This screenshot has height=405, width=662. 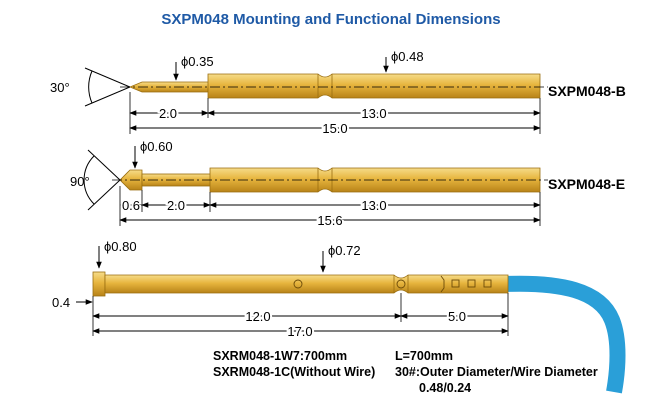 I want to click on probe-e-head-diameter: ϕ0.60, so click(x=156, y=146).